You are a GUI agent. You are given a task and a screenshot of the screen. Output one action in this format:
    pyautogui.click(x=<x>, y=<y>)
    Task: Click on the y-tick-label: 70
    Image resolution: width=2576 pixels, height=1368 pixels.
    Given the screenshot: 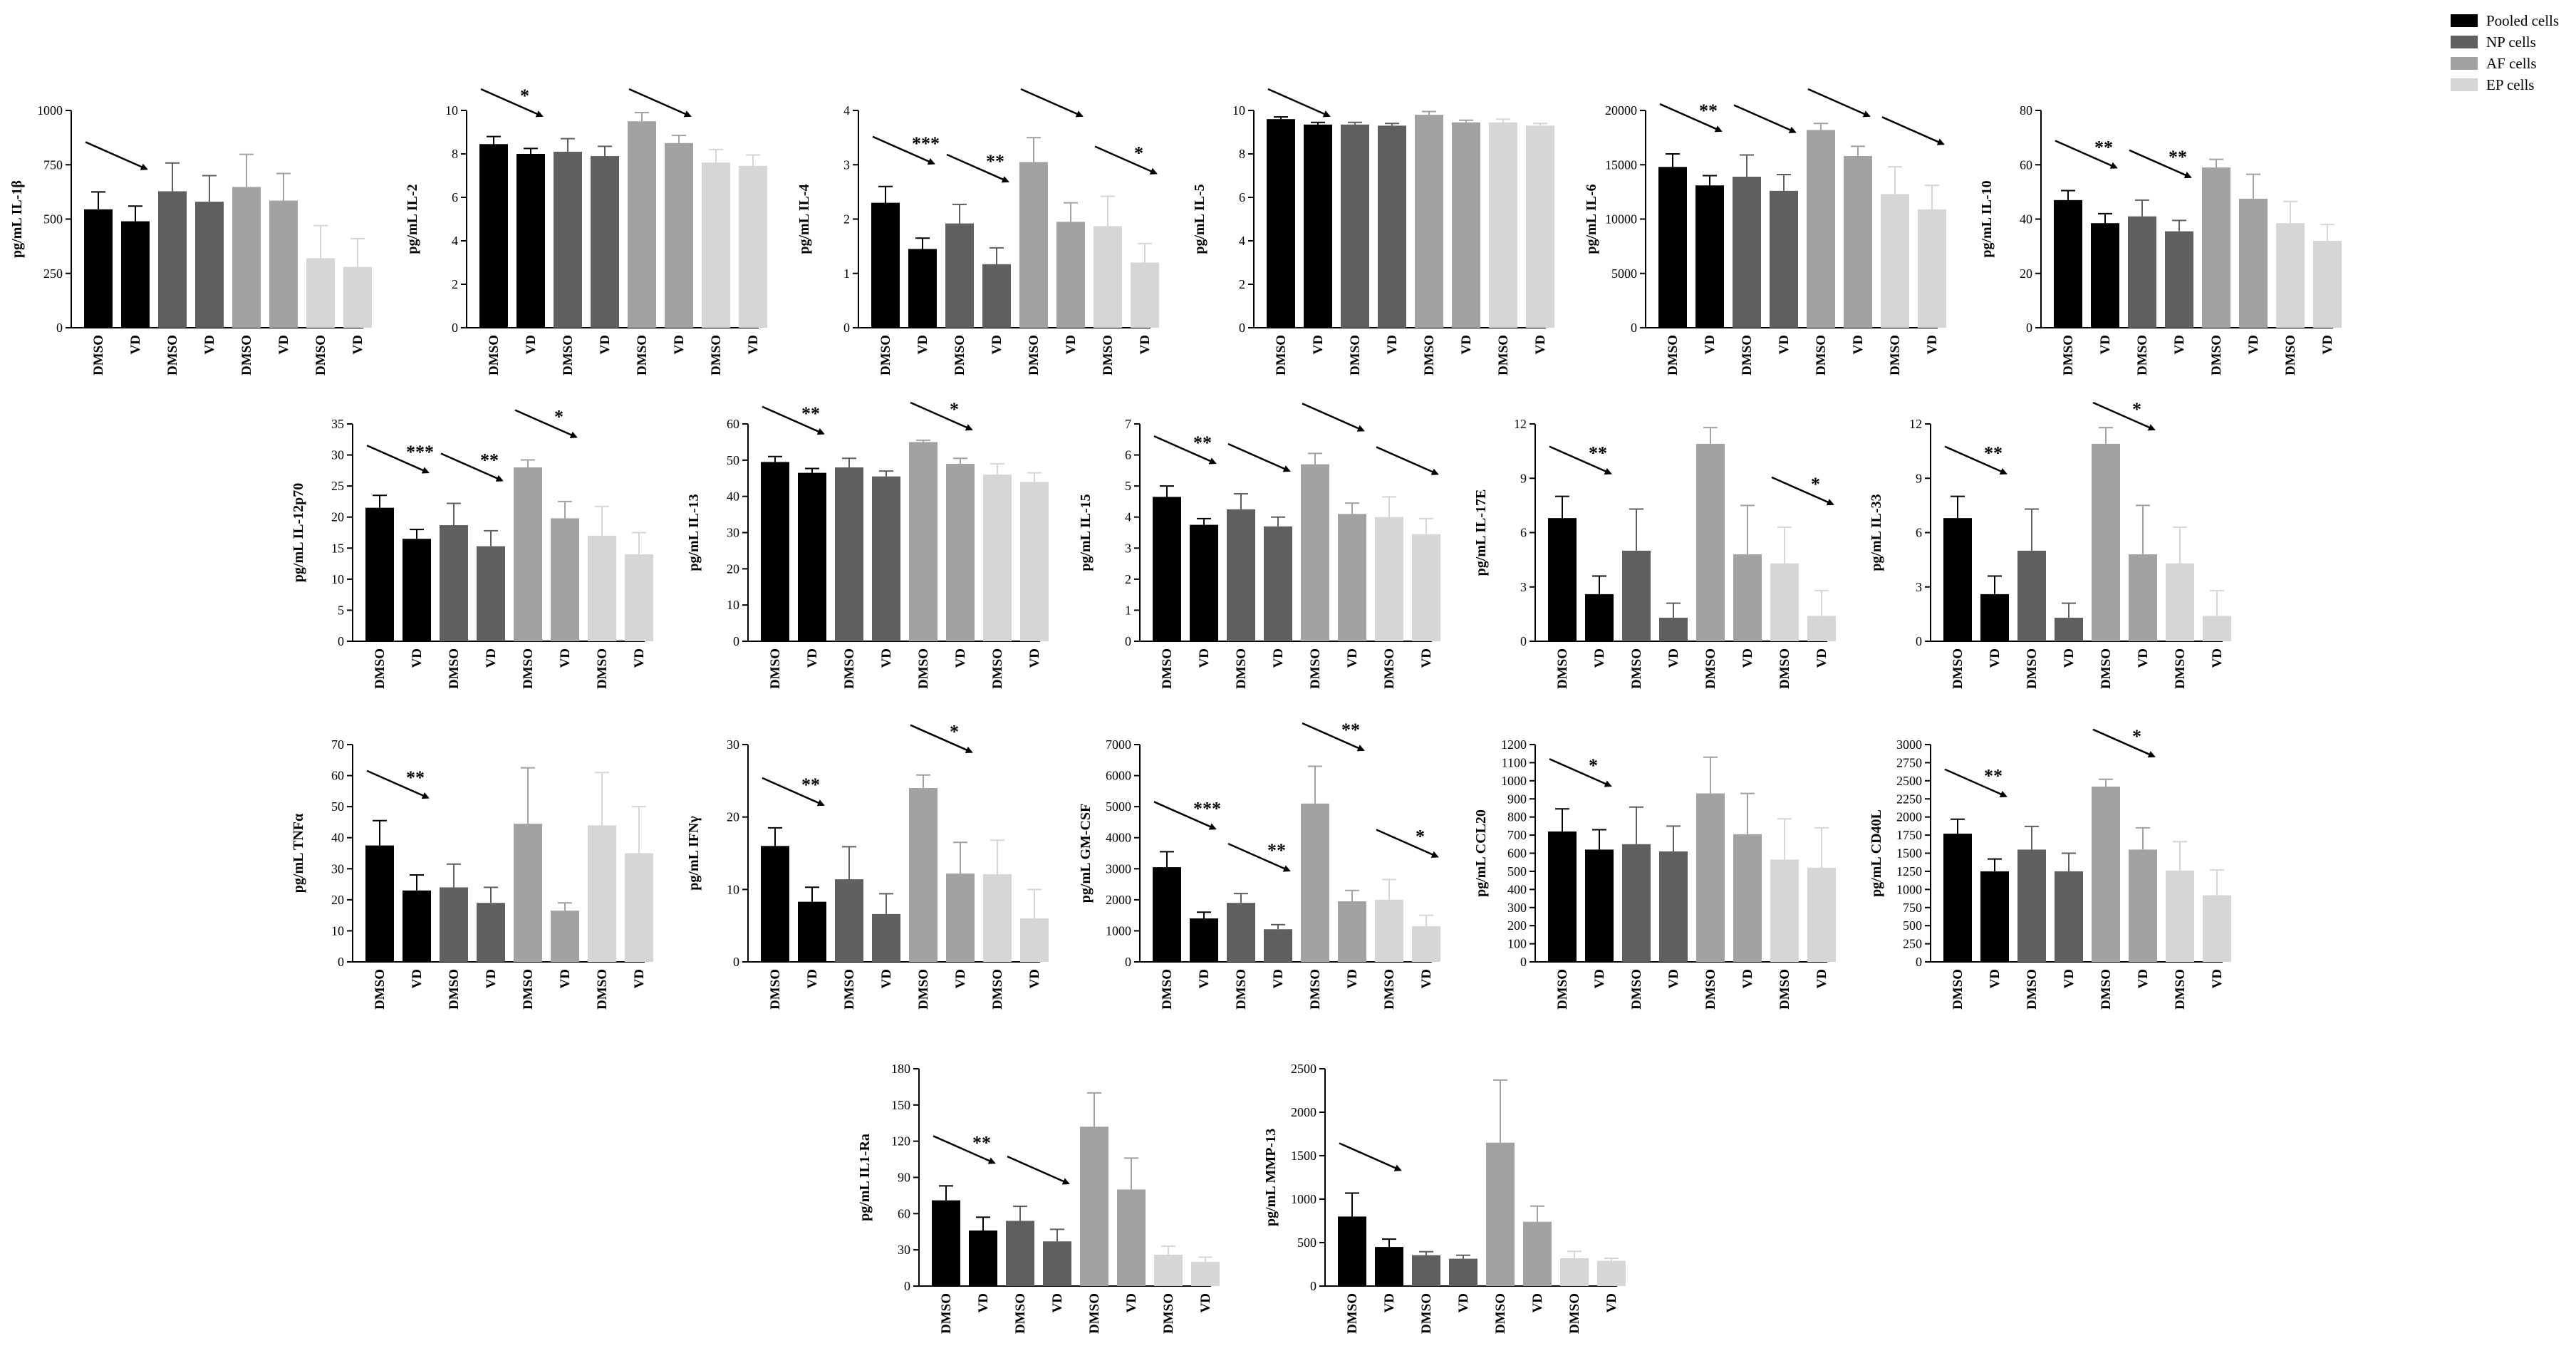 What is the action you would take?
    pyautogui.click(x=337, y=744)
    